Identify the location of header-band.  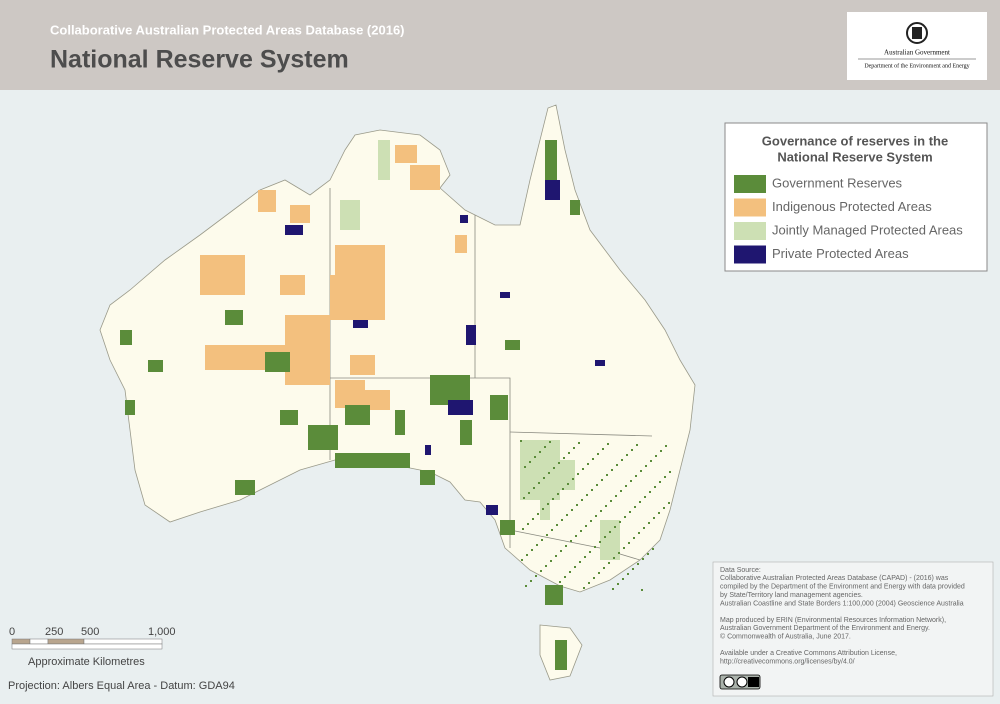
(500, 45).